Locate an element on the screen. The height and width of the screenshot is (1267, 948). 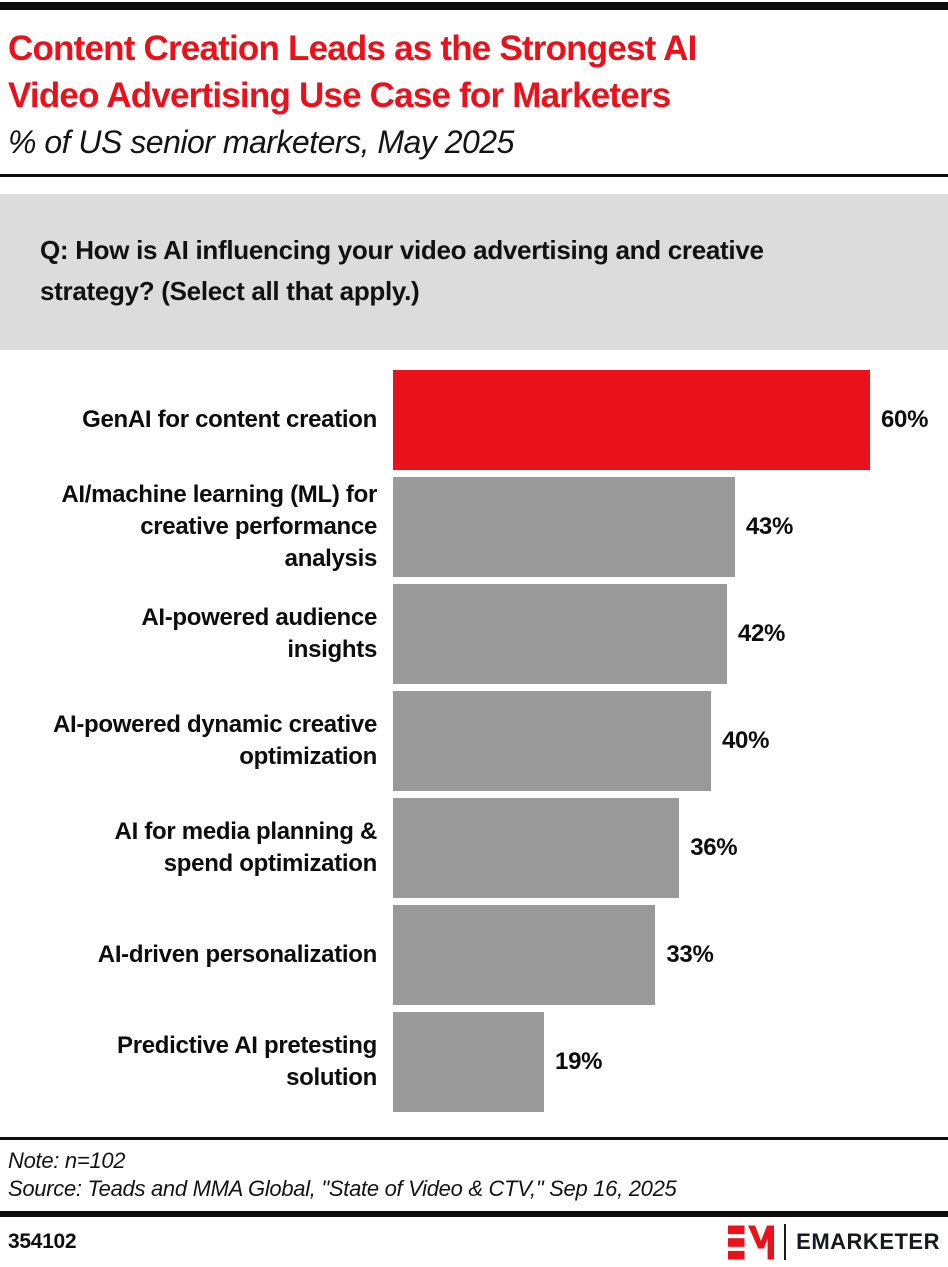
bar-label: GenAI for content creation is located at coordinates (229, 419).